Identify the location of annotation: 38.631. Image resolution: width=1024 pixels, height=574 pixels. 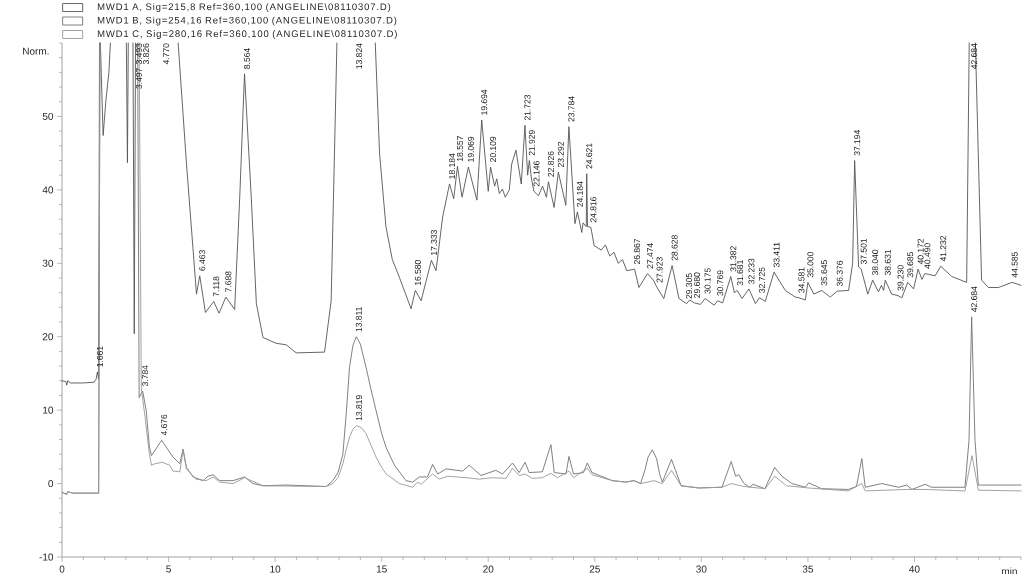
(887, 262).